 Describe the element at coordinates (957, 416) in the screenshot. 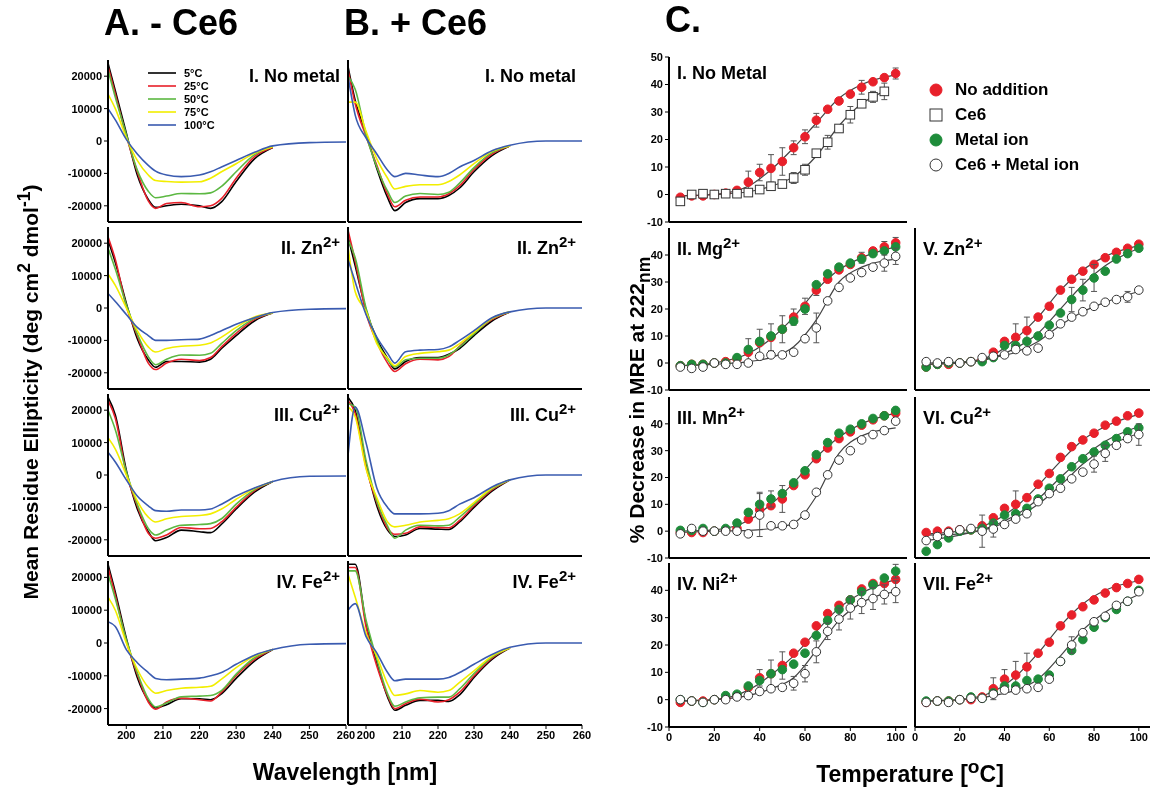

I see `text: VI. Cu$^{2+}$` at that location.